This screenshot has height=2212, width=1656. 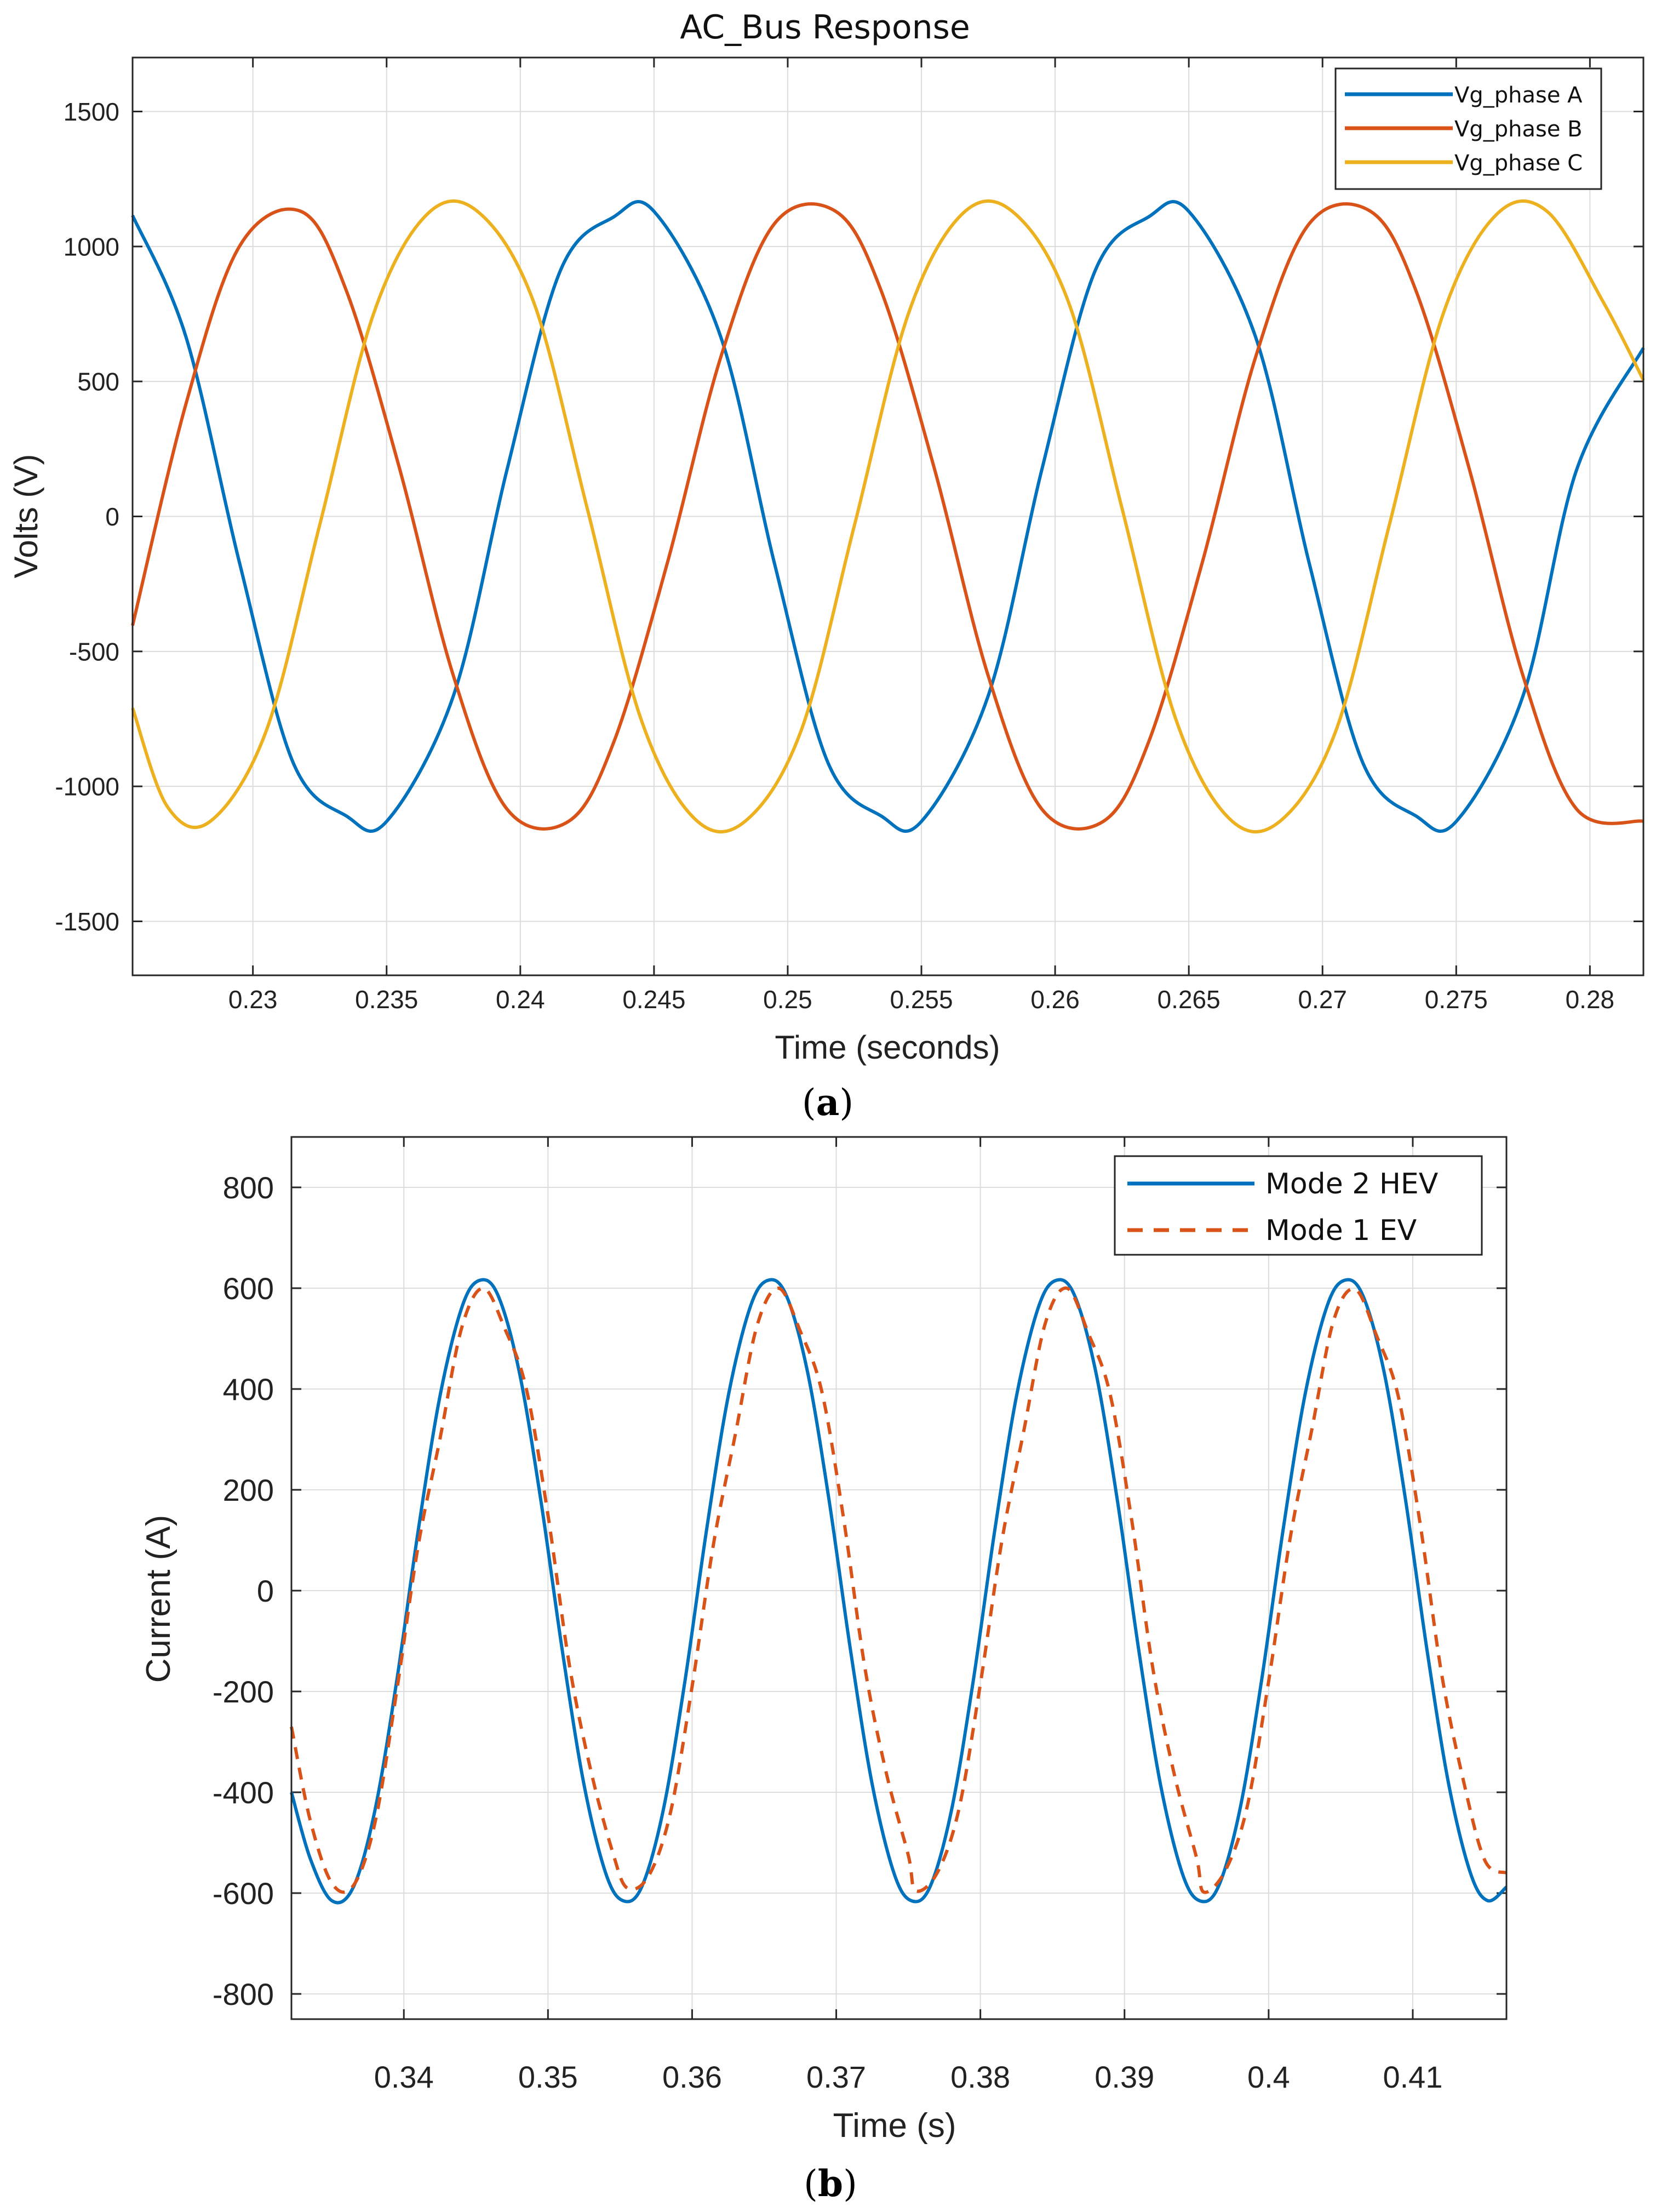 I want to click on chart-b-y-tick-label: 400, so click(x=249, y=1389).